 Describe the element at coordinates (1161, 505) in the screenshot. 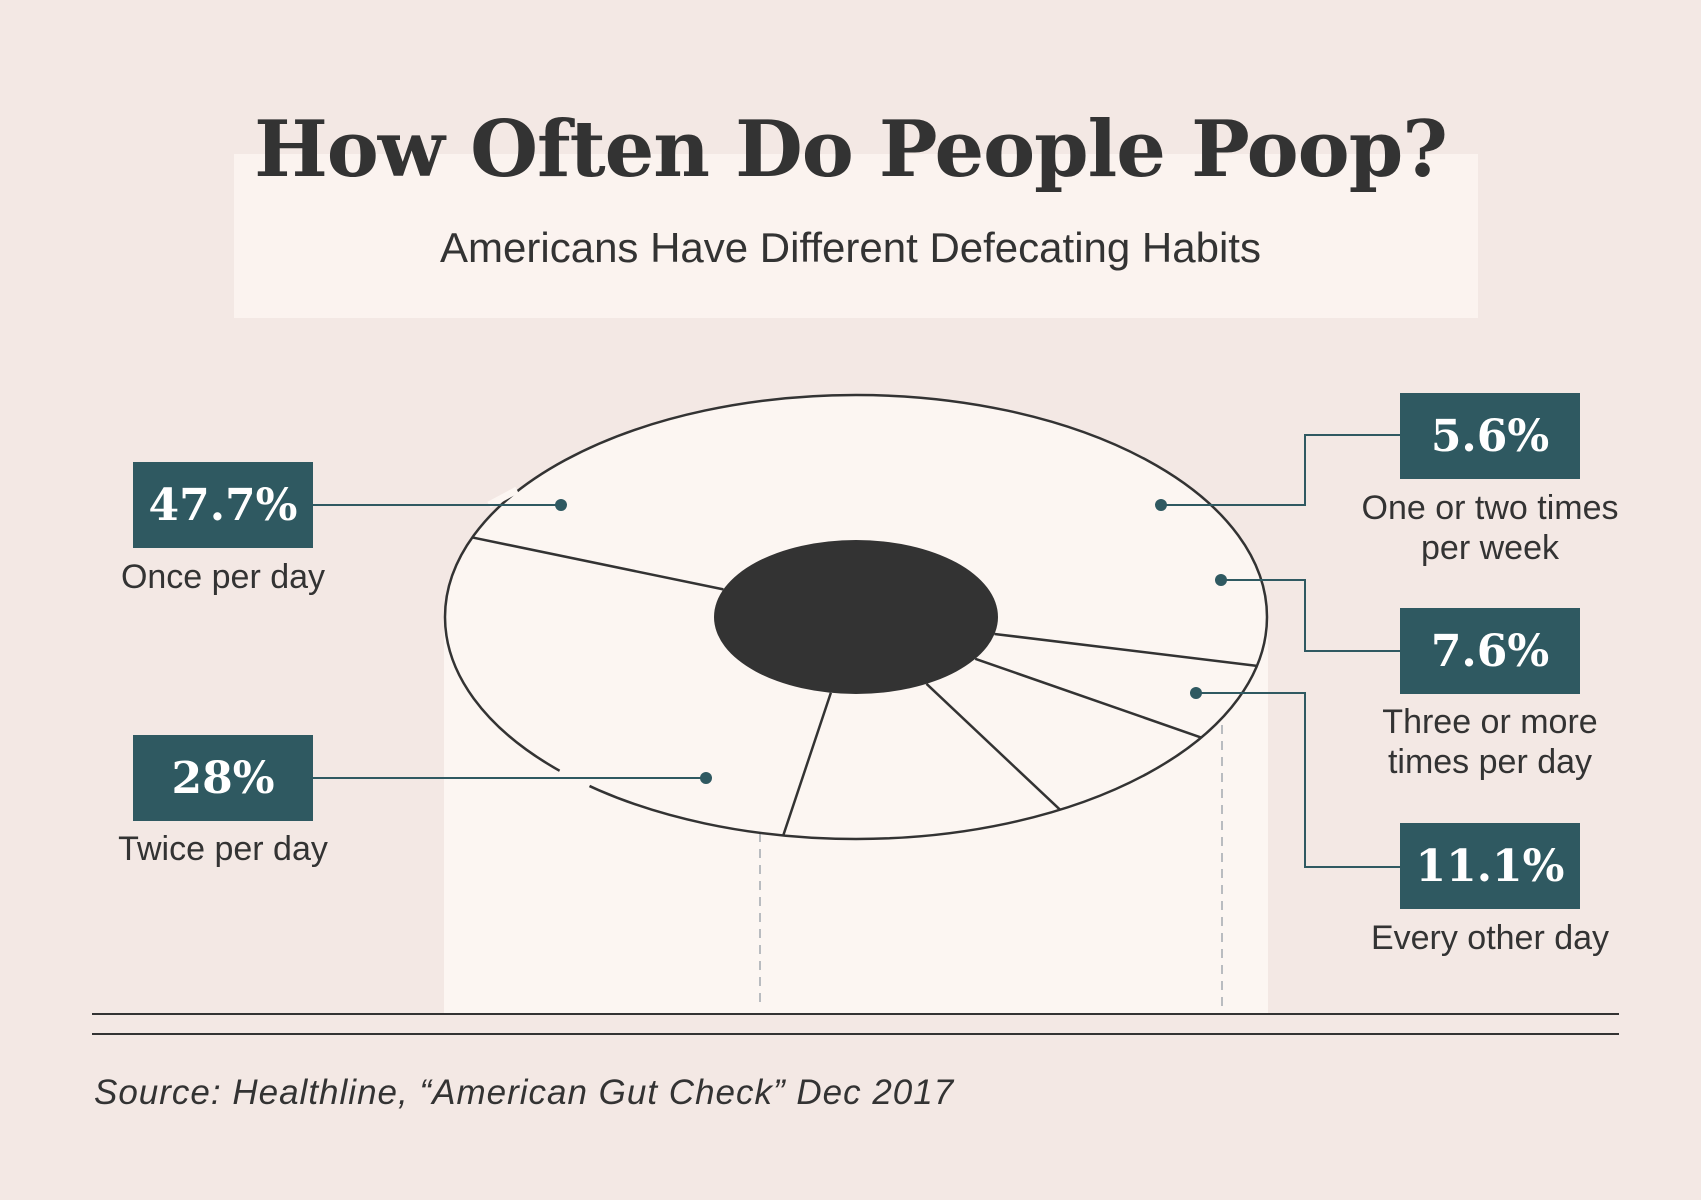

I see `leader-dot-once-twice-week` at that location.